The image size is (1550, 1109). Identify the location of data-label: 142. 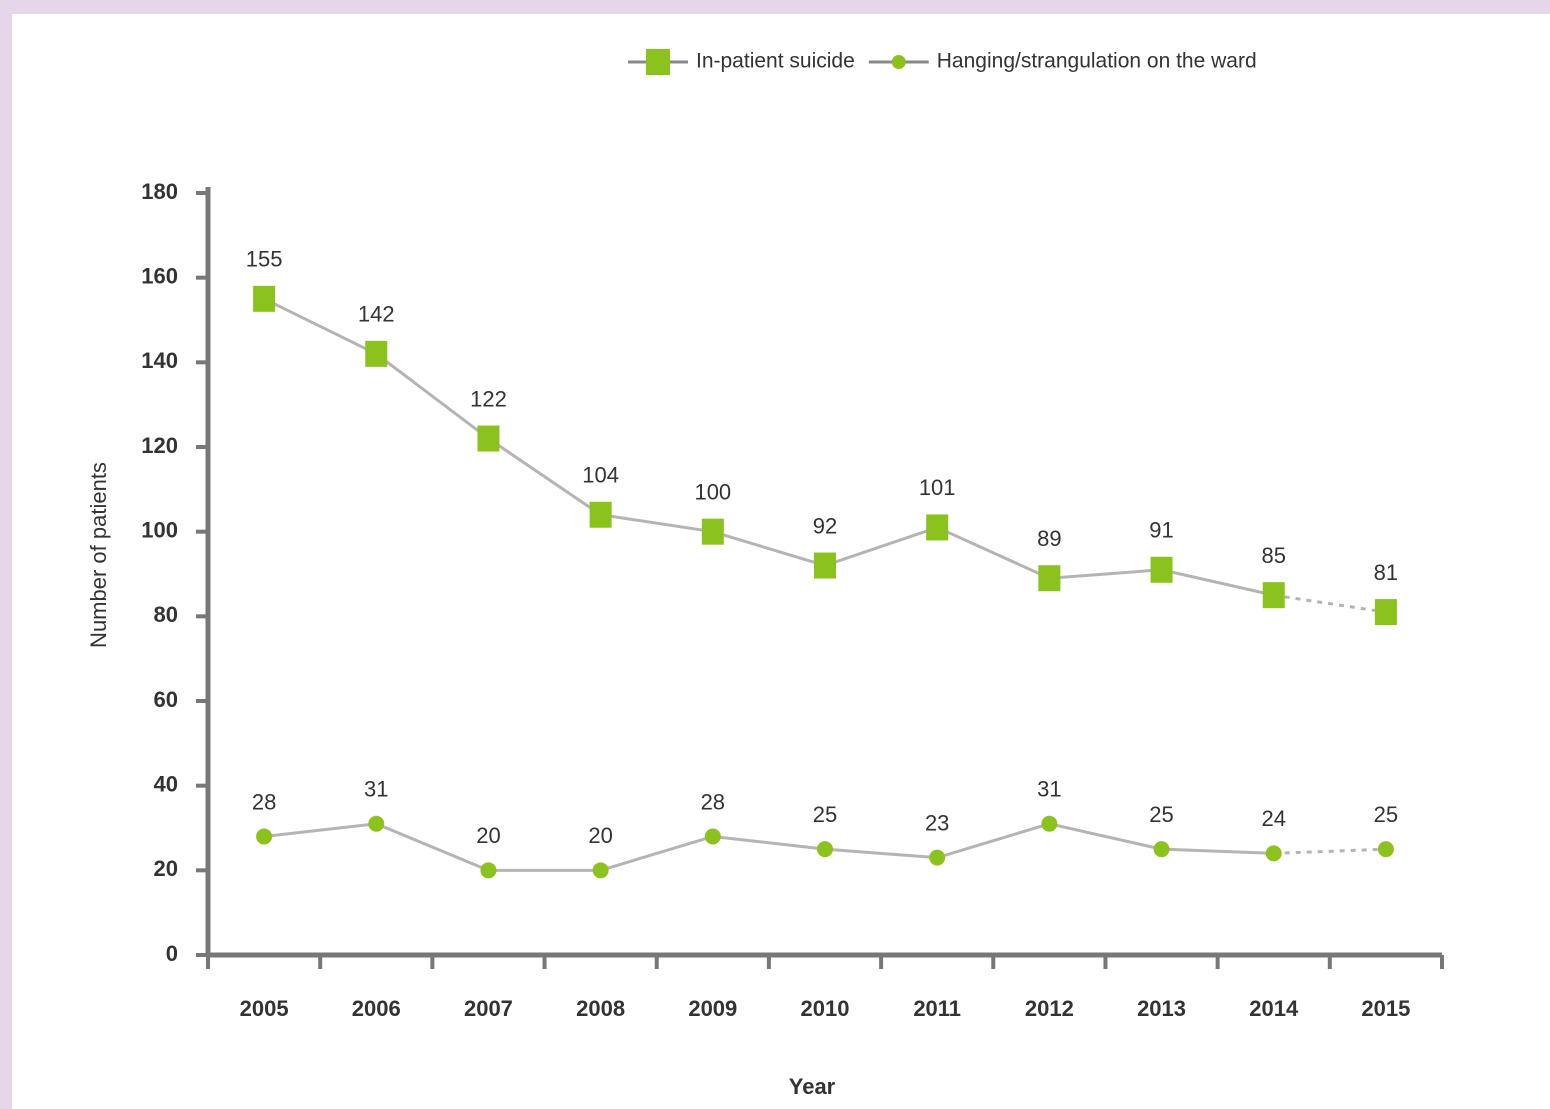
(376, 314).